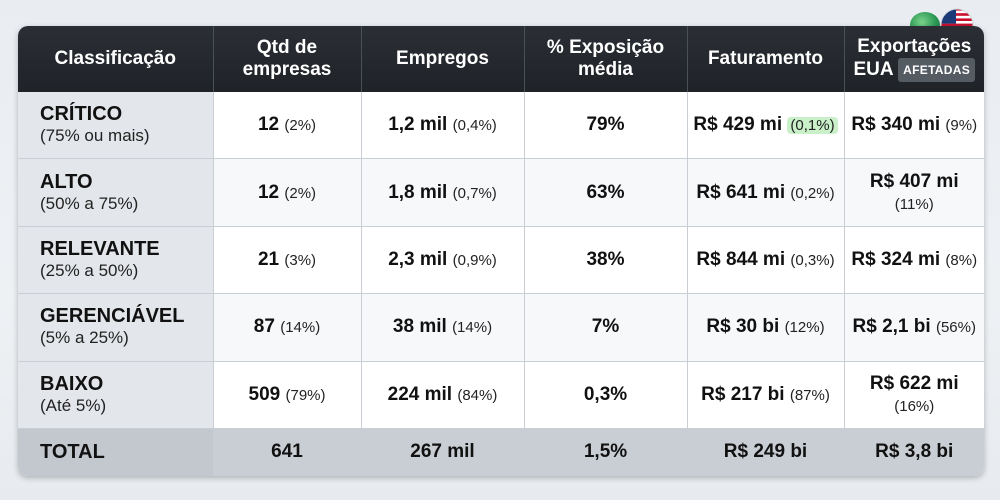 This screenshot has height=500, width=1000. What do you see at coordinates (116, 192) in the screenshot?
I see `row-classificacao: ALTO (50% a 75%)` at bounding box center [116, 192].